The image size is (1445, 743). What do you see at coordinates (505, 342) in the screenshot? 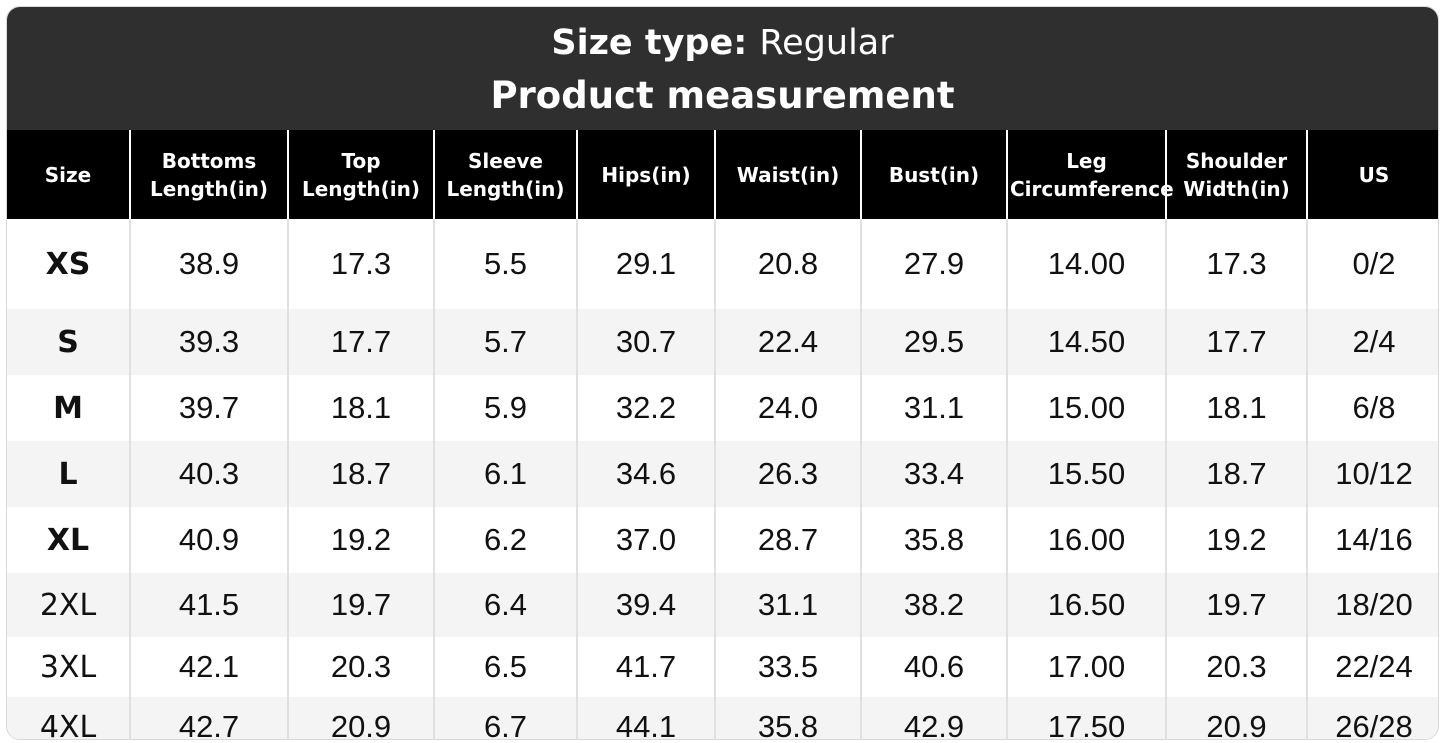
I see `sleeve-length-cell: 5.7` at bounding box center [505, 342].